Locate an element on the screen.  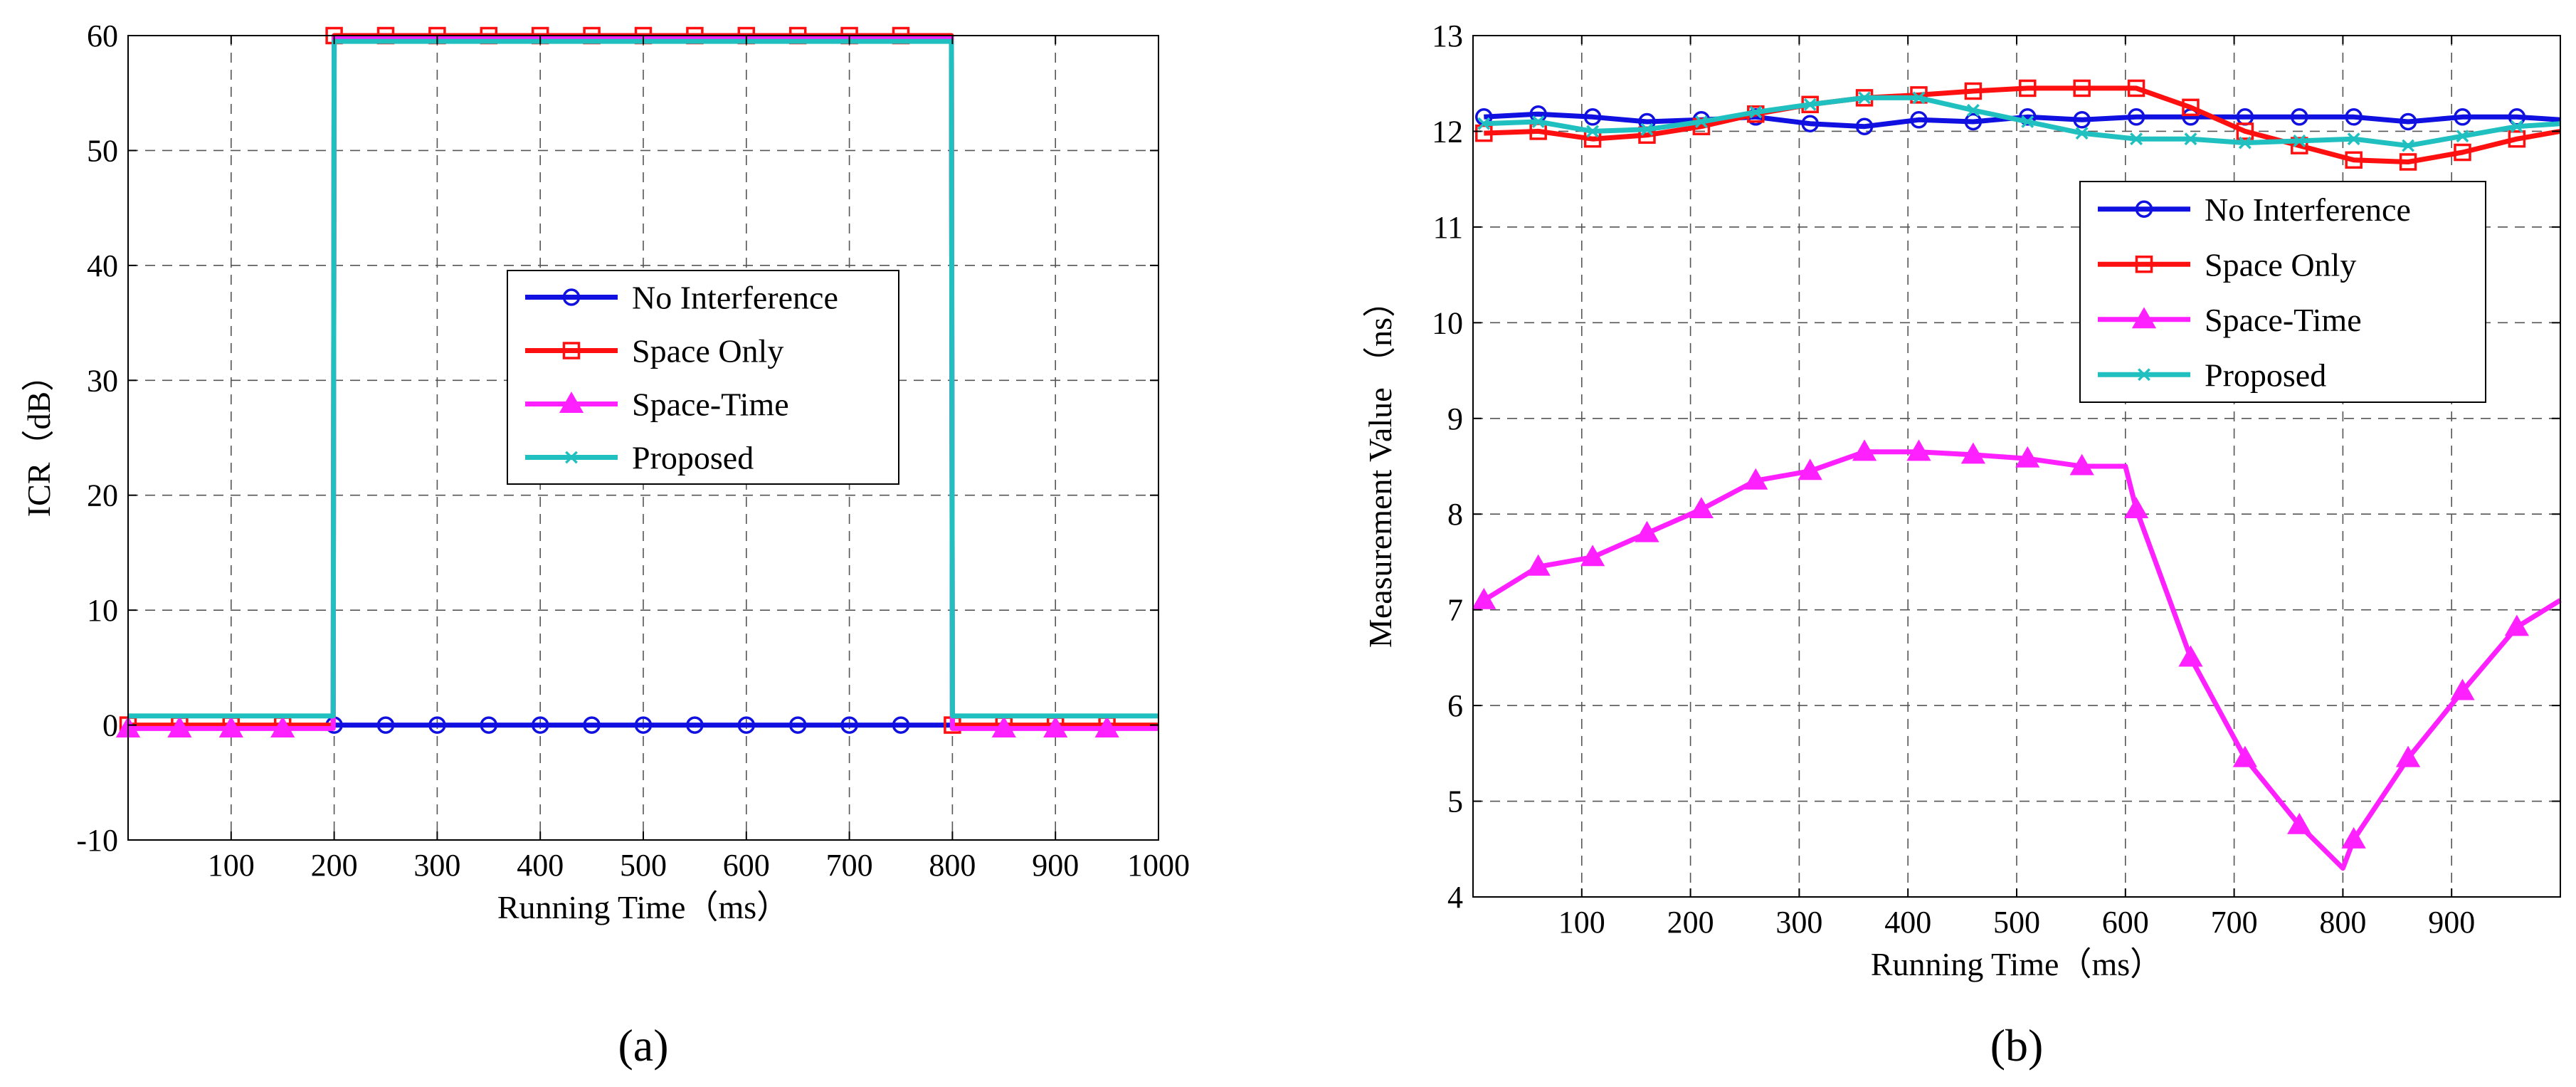
legend-item-no-interference: No Interference is located at coordinates (2254, 209).